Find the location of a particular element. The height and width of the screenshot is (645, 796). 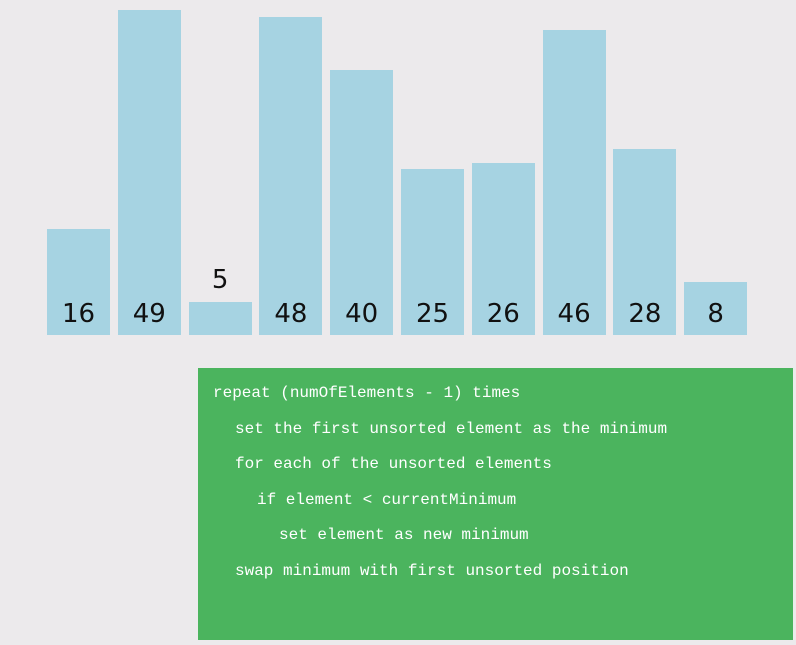

bar-value-label: 40 is located at coordinates (362, 314).